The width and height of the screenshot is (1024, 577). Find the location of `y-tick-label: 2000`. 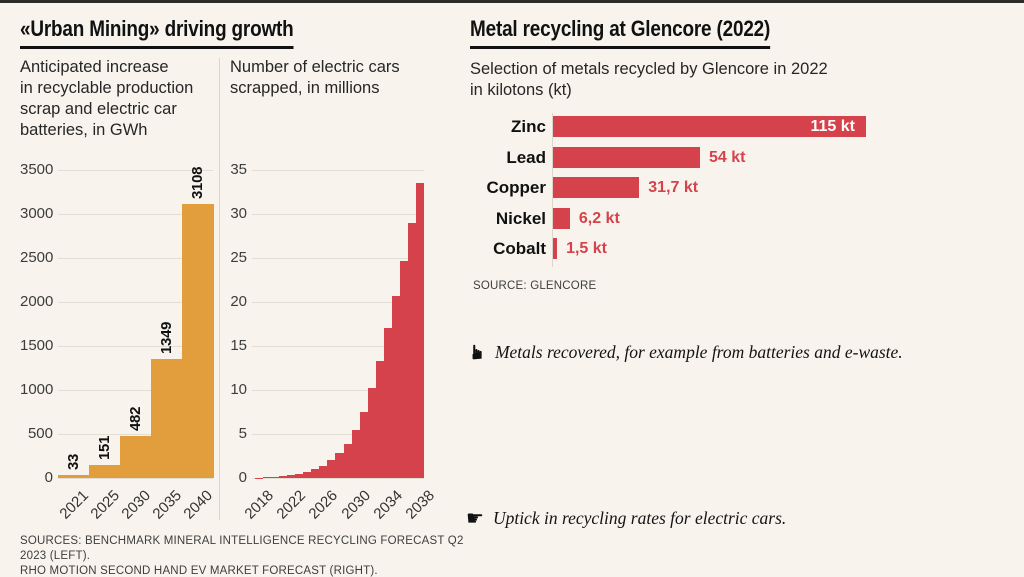

y-tick-label: 2000 is located at coordinates (37, 301).